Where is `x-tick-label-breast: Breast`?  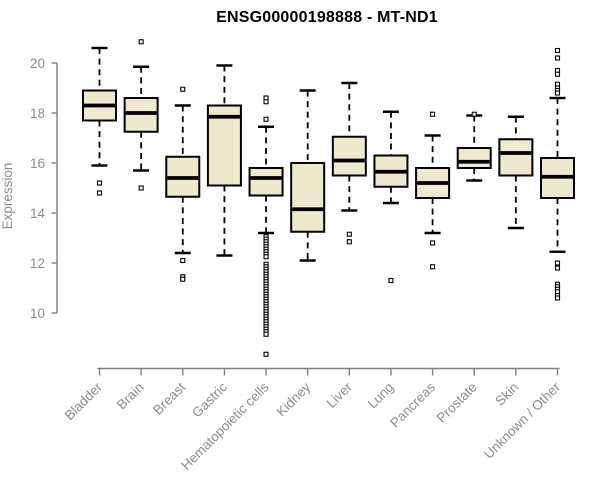
x-tick-label-breast: Breast is located at coordinates (169, 398).